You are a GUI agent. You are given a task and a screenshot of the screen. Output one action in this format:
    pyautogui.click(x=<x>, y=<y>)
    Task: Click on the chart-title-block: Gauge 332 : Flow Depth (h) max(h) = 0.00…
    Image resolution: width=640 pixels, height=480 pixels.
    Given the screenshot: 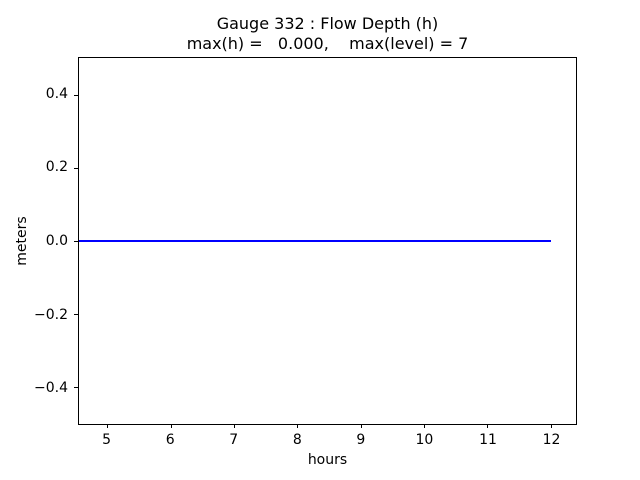 What is the action you would take?
    pyautogui.click(x=327, y=34)
    